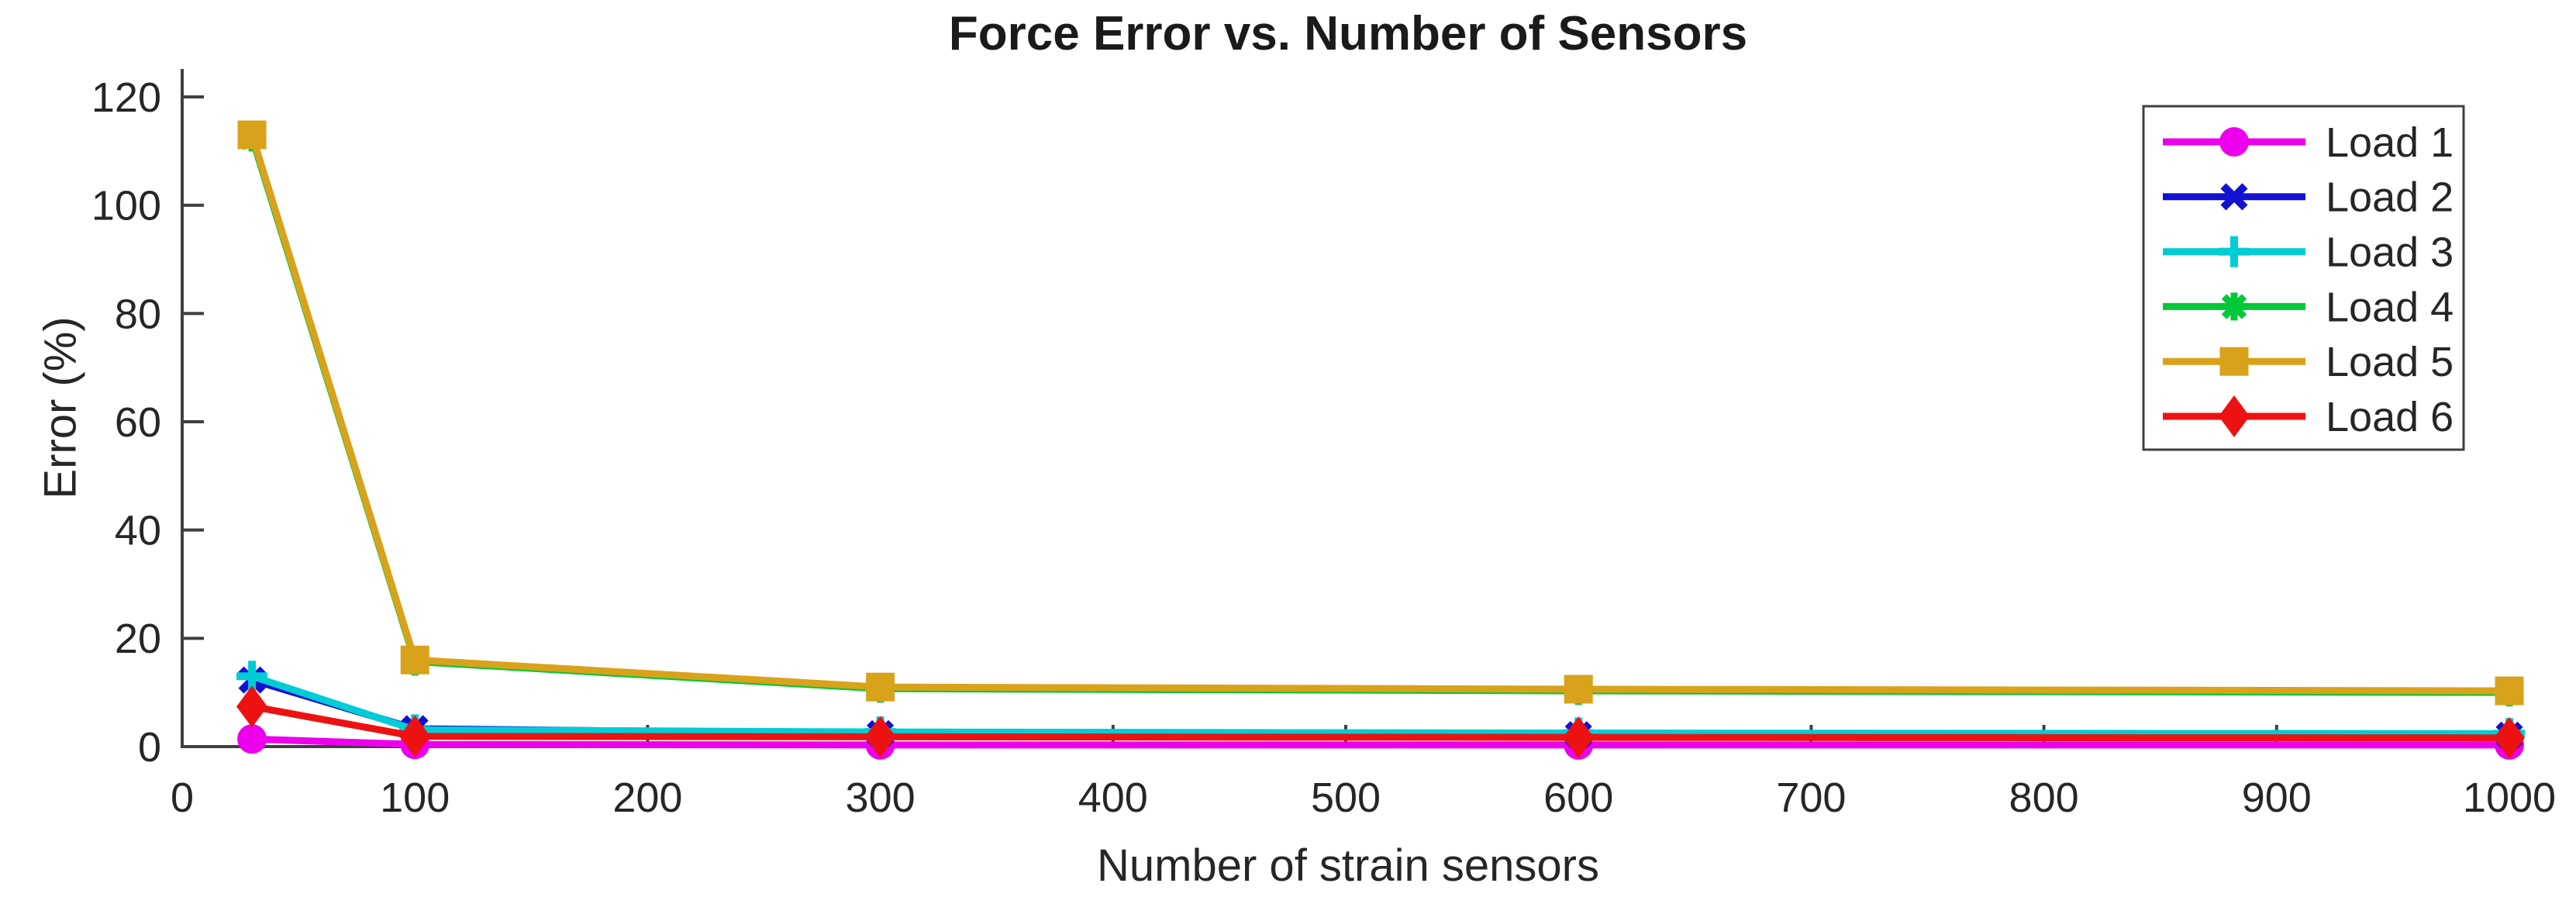  Describe the element at coordinates (1348, 865) in the screenshot. I see `x-axis-label: Number of strain sensors` at that location.